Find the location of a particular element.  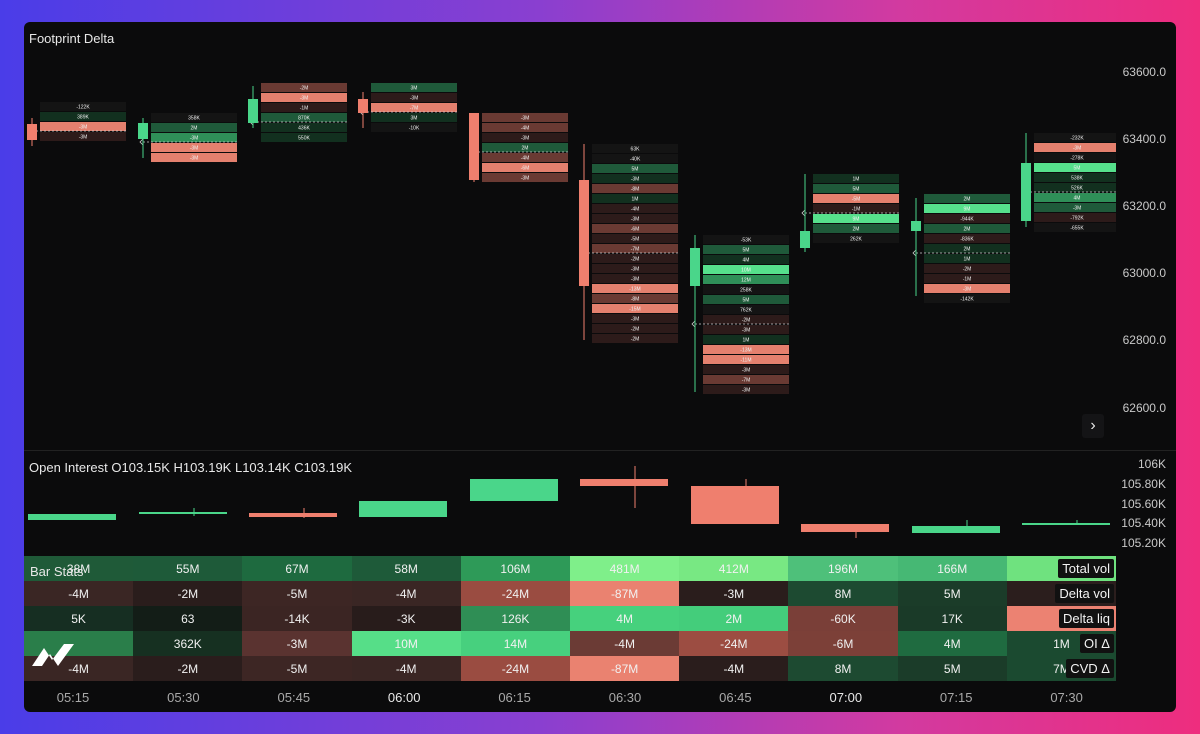

time-tick-label: 05:30 is located at coordinates (183, 697).